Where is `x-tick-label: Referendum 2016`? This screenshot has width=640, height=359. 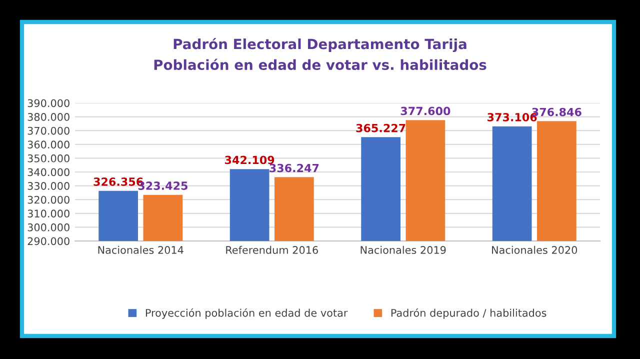 x-tick-label: Referendum 2016 is located at coordinates (272, 250).